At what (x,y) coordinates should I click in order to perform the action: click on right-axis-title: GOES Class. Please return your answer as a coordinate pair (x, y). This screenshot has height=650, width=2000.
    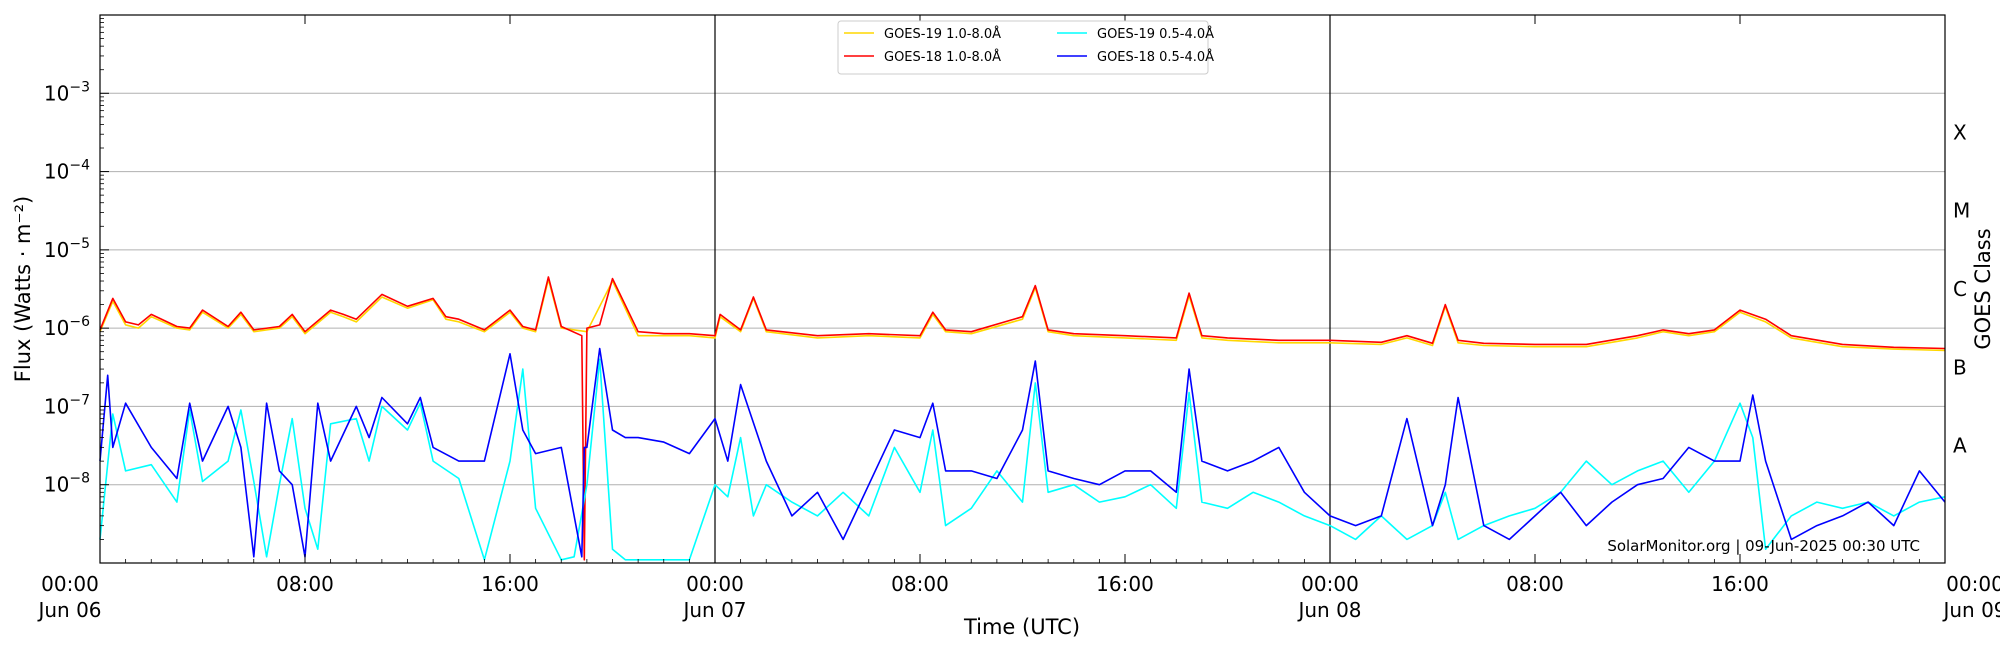
    Looking at the image, I should click on (1983, 288).